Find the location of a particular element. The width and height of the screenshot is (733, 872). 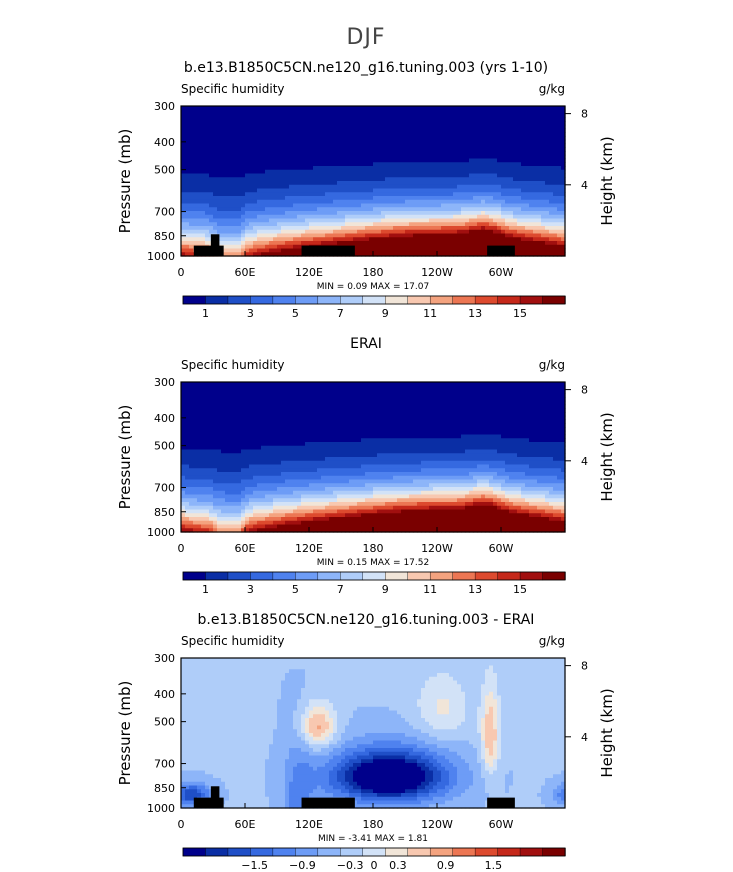

y-tick-label: 1000 is located at coordinates (161, 256).